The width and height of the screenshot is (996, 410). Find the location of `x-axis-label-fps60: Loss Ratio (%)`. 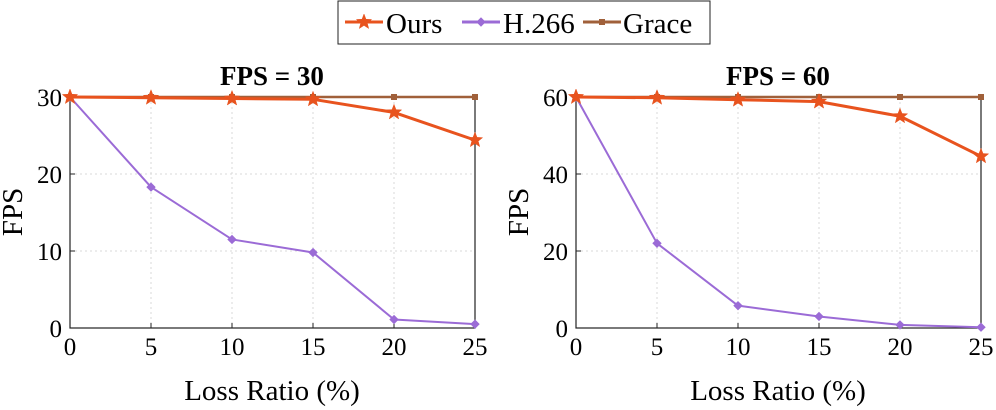

x-axis-label-fps60: Loss Ratio (%) is located at coordinates (778, 391).